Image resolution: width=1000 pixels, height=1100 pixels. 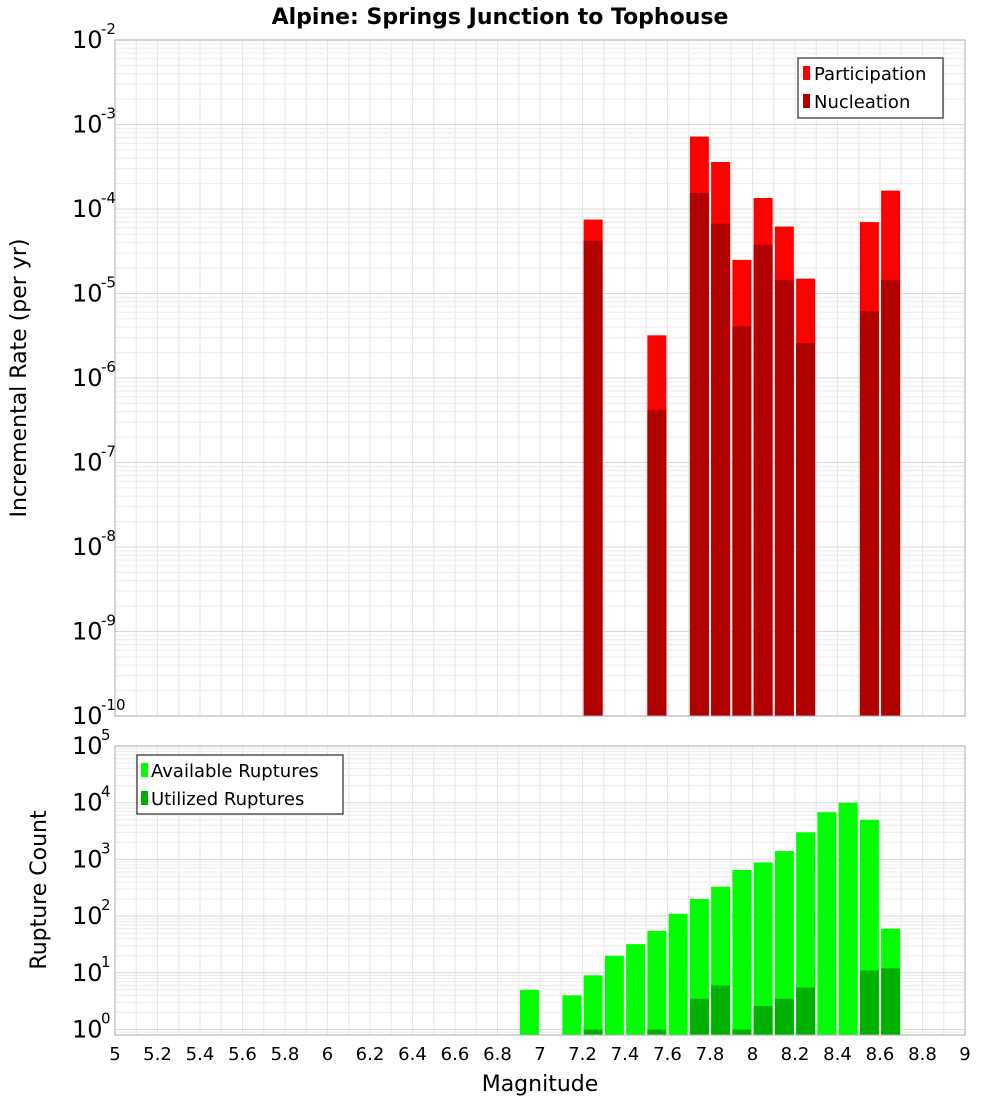 What do you see at coordinates (108, 114) in the screenshot?
I see `top-y-tick-exponent: -3` at bounding box center [108, 114].